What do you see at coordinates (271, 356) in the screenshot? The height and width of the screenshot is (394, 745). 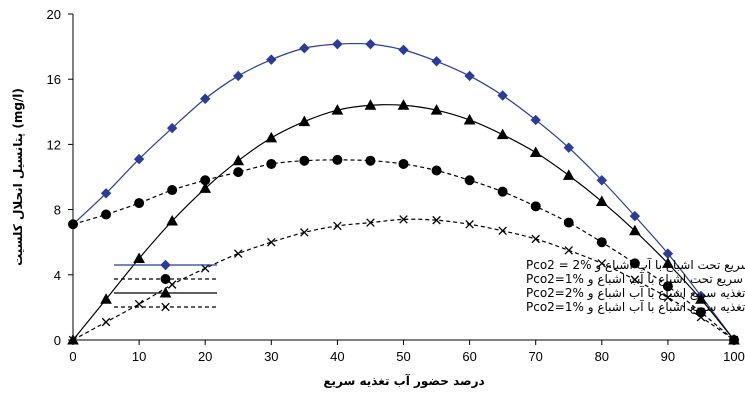 I see `x-tick-label: 30` at bounding box center [271, 356].